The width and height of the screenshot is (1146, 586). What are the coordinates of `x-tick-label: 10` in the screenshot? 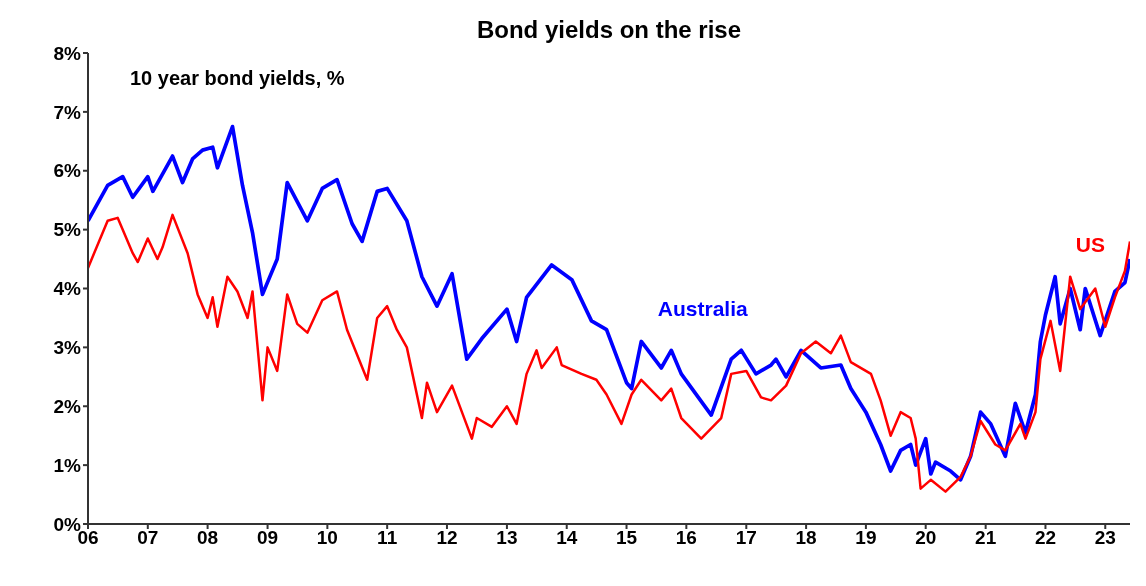 It's located at (327, 538).